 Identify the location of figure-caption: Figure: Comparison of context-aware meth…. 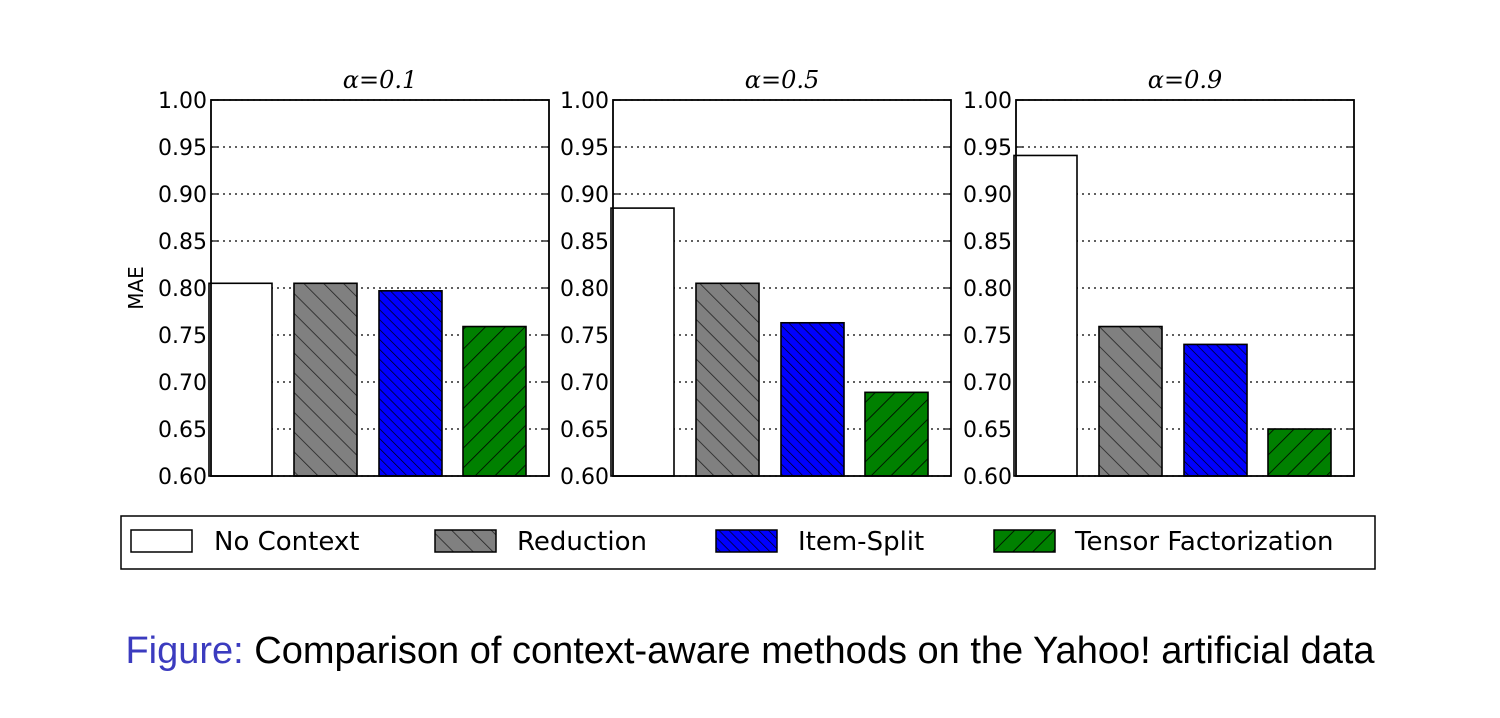
(750, 651).